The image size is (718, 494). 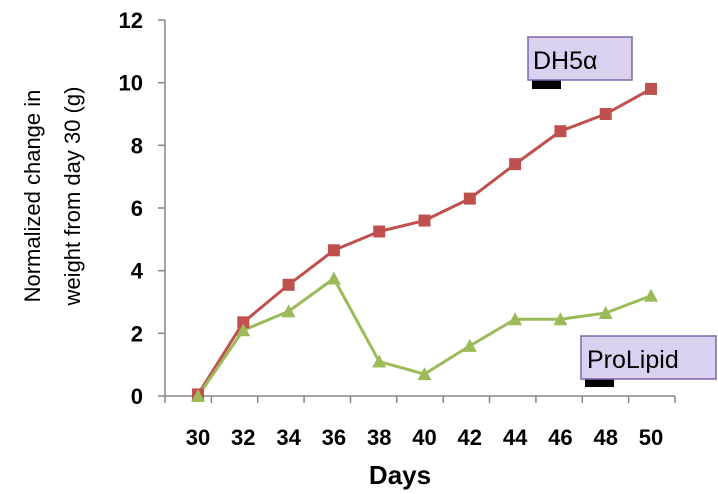 I want to click on x-ticks: 30 32 34 36 38 40 42 44 46 48 50, so click(x=420, y=423).